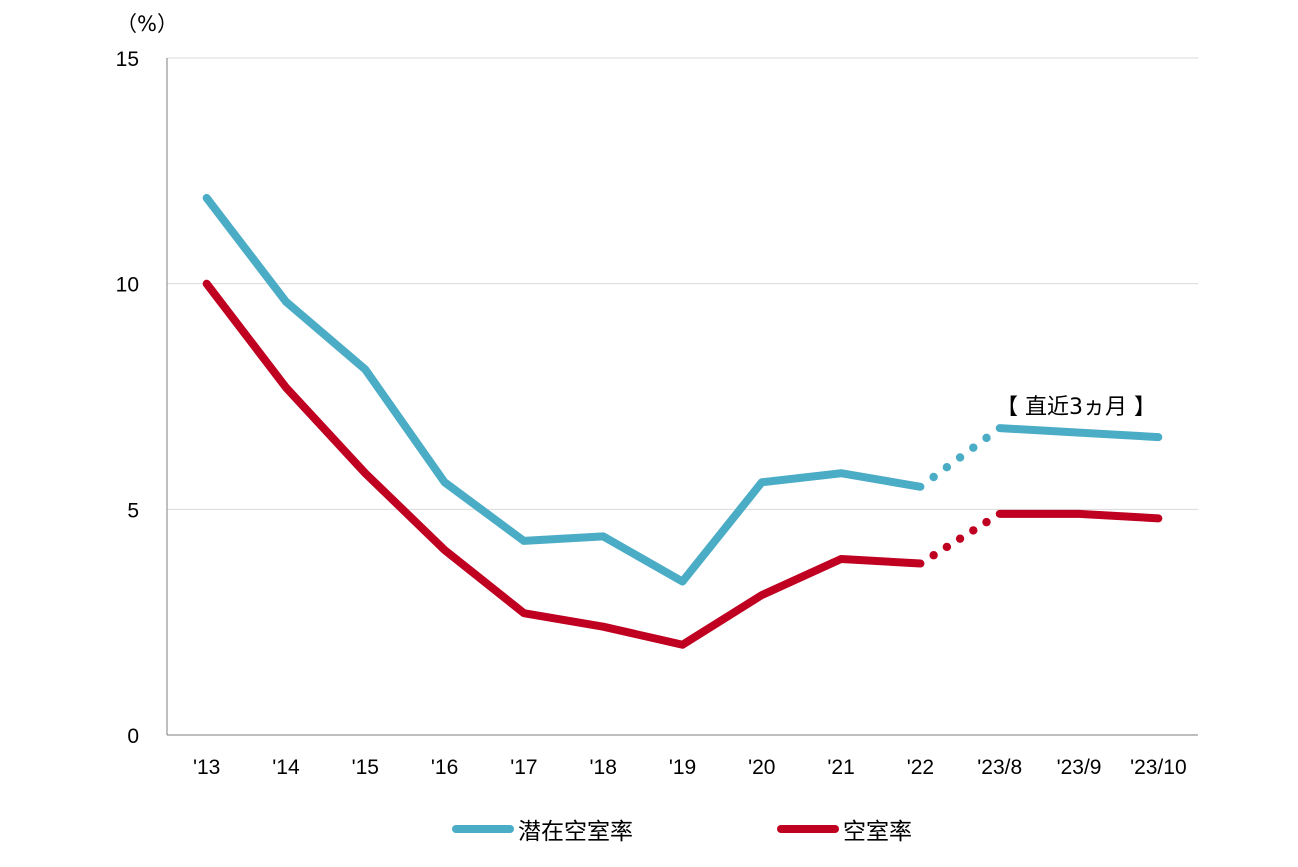 The width and height of the screenshot is (1298, 867). Describe the element at coordinates (206, 767) in the screenshot. I see `x-tick-label: '13` at that location.